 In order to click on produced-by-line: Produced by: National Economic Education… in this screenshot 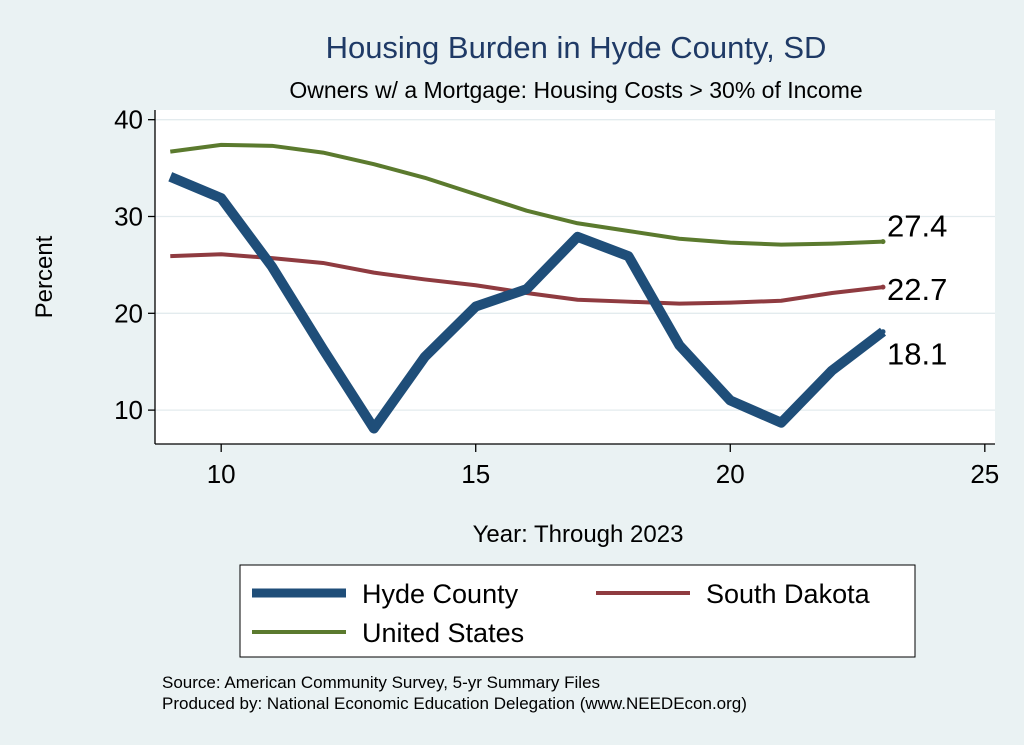, I will do `click(454, 703)`.